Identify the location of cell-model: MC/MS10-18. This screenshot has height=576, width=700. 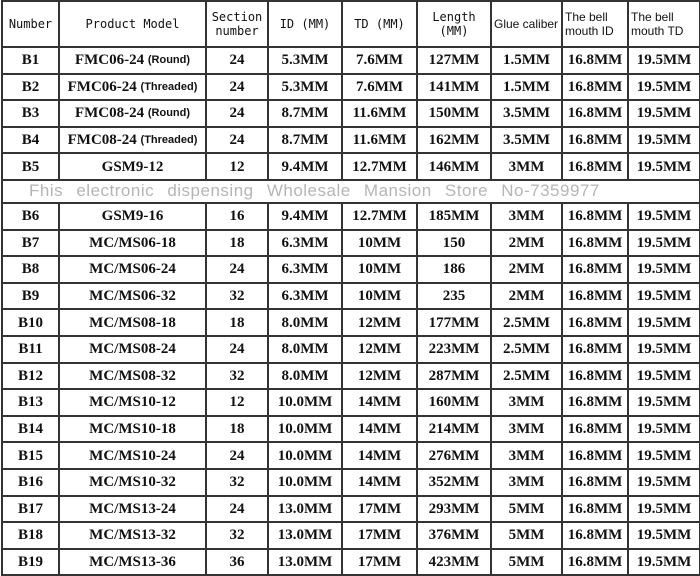
(132, 429).